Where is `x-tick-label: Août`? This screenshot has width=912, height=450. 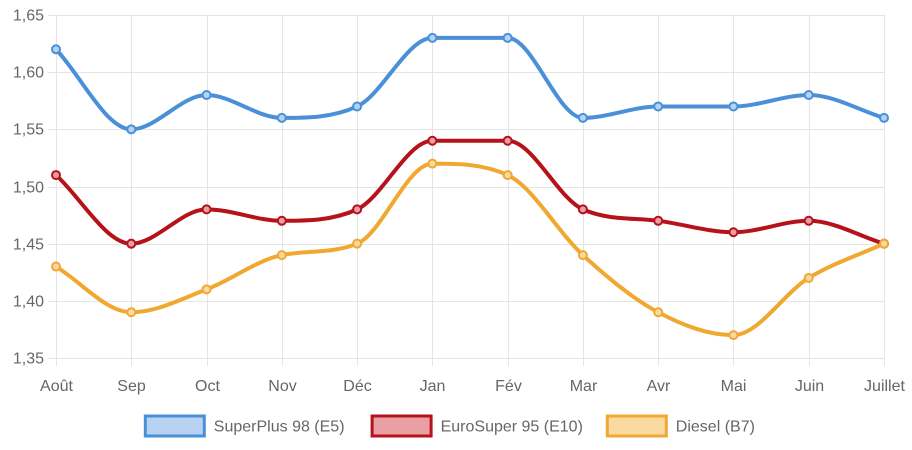 x-tick-label: Août is located at coordinates (56, 386).